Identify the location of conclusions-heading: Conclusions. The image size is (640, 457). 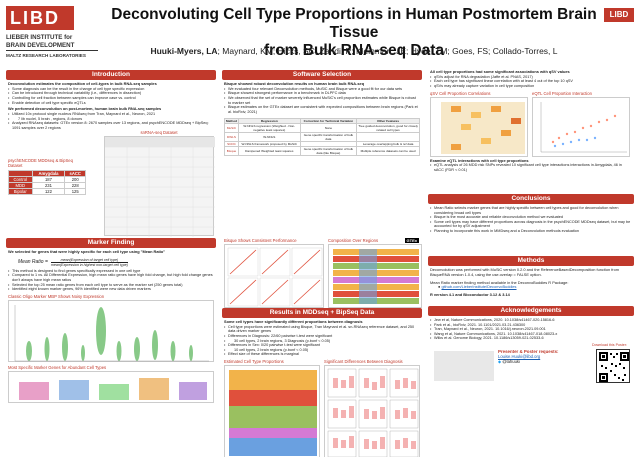
(531, 199).